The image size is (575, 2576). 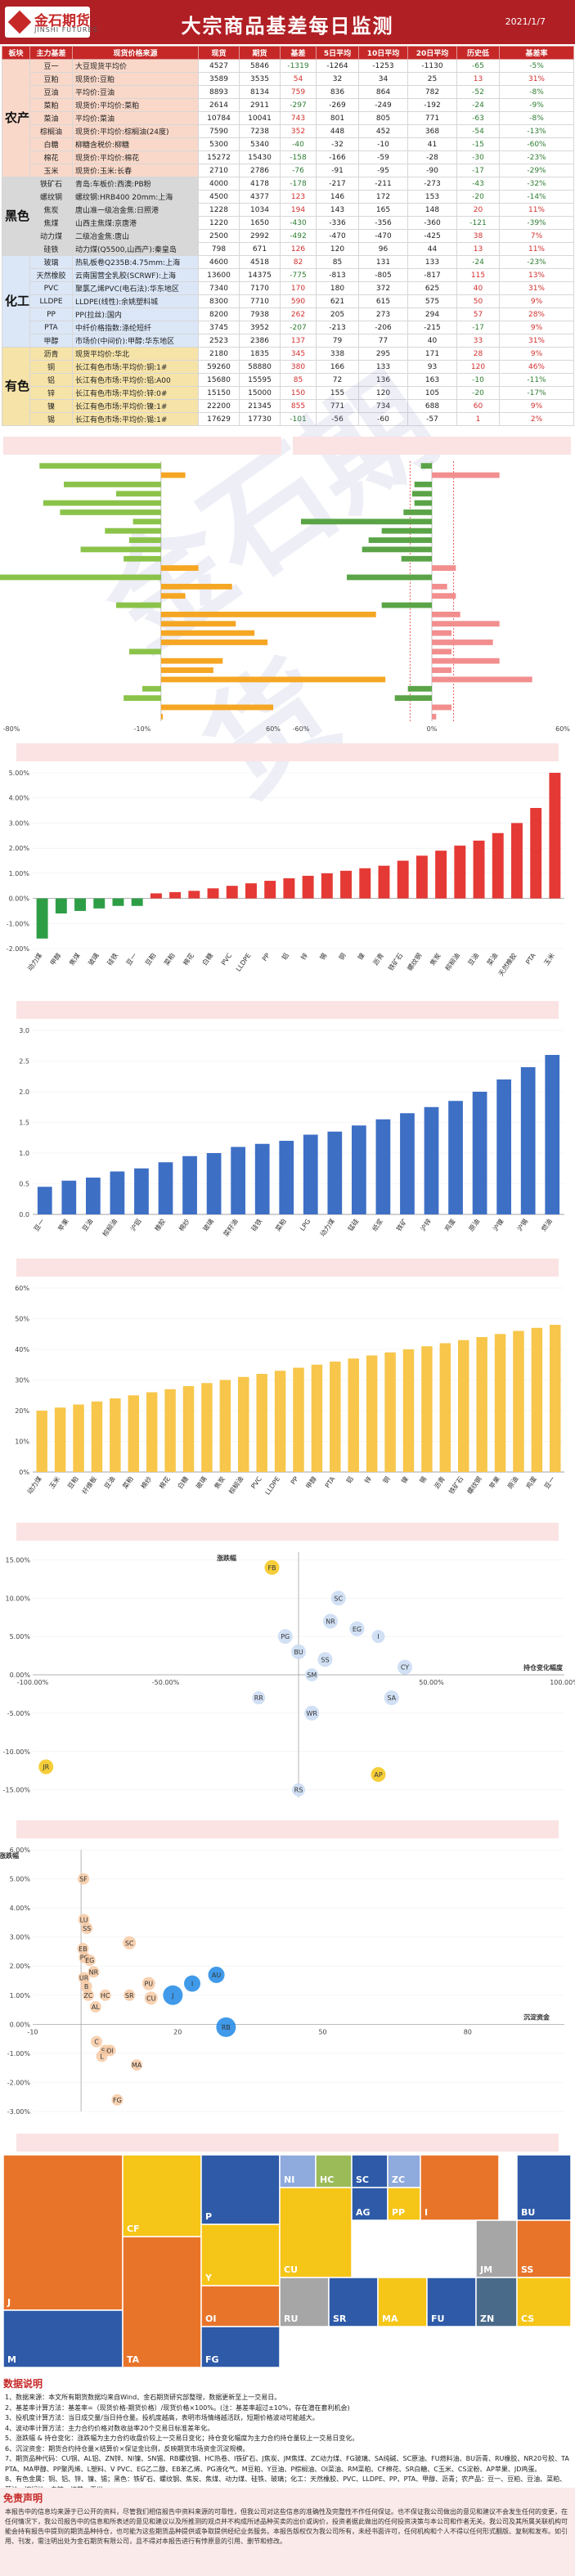 I want to click on y-tick: 0.00%, so click(x=20, y=2024).